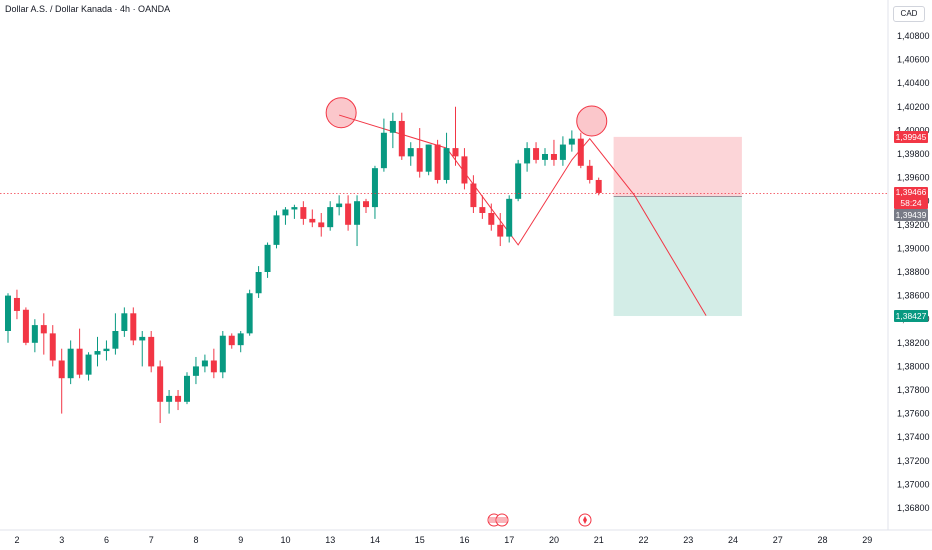  Describe the element at coordinates (592, 121) in the screenshot. I see `peak-circle` at that location.